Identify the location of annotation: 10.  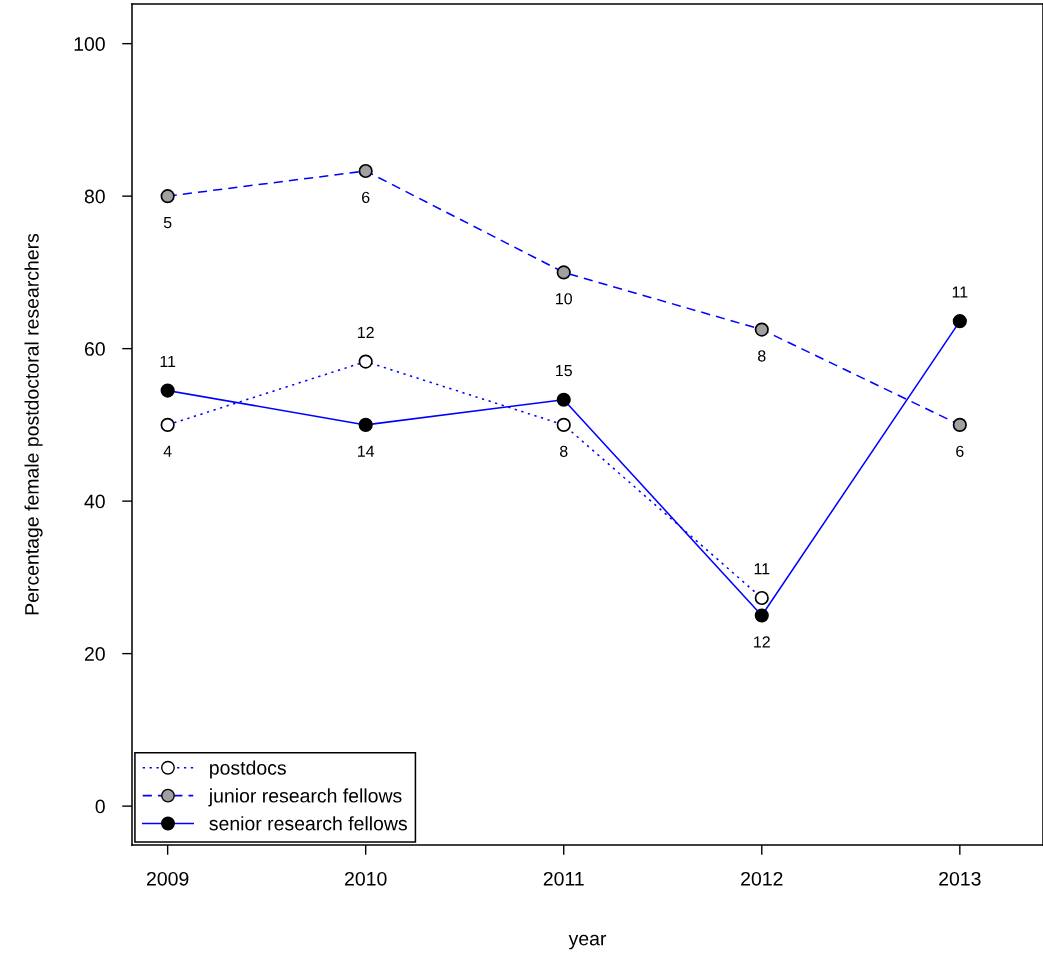
(564, 299).